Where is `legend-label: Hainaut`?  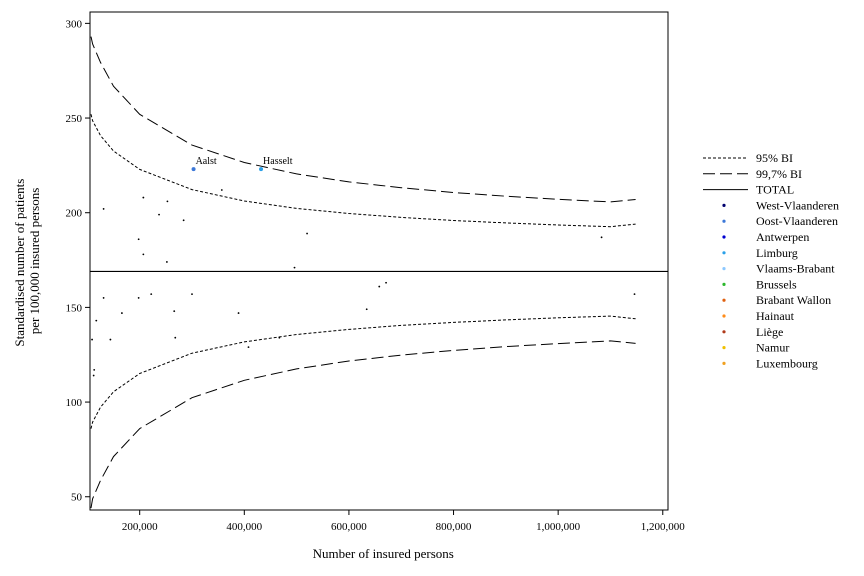 legend-label: Hainaut is located at coordinates (775, 316).